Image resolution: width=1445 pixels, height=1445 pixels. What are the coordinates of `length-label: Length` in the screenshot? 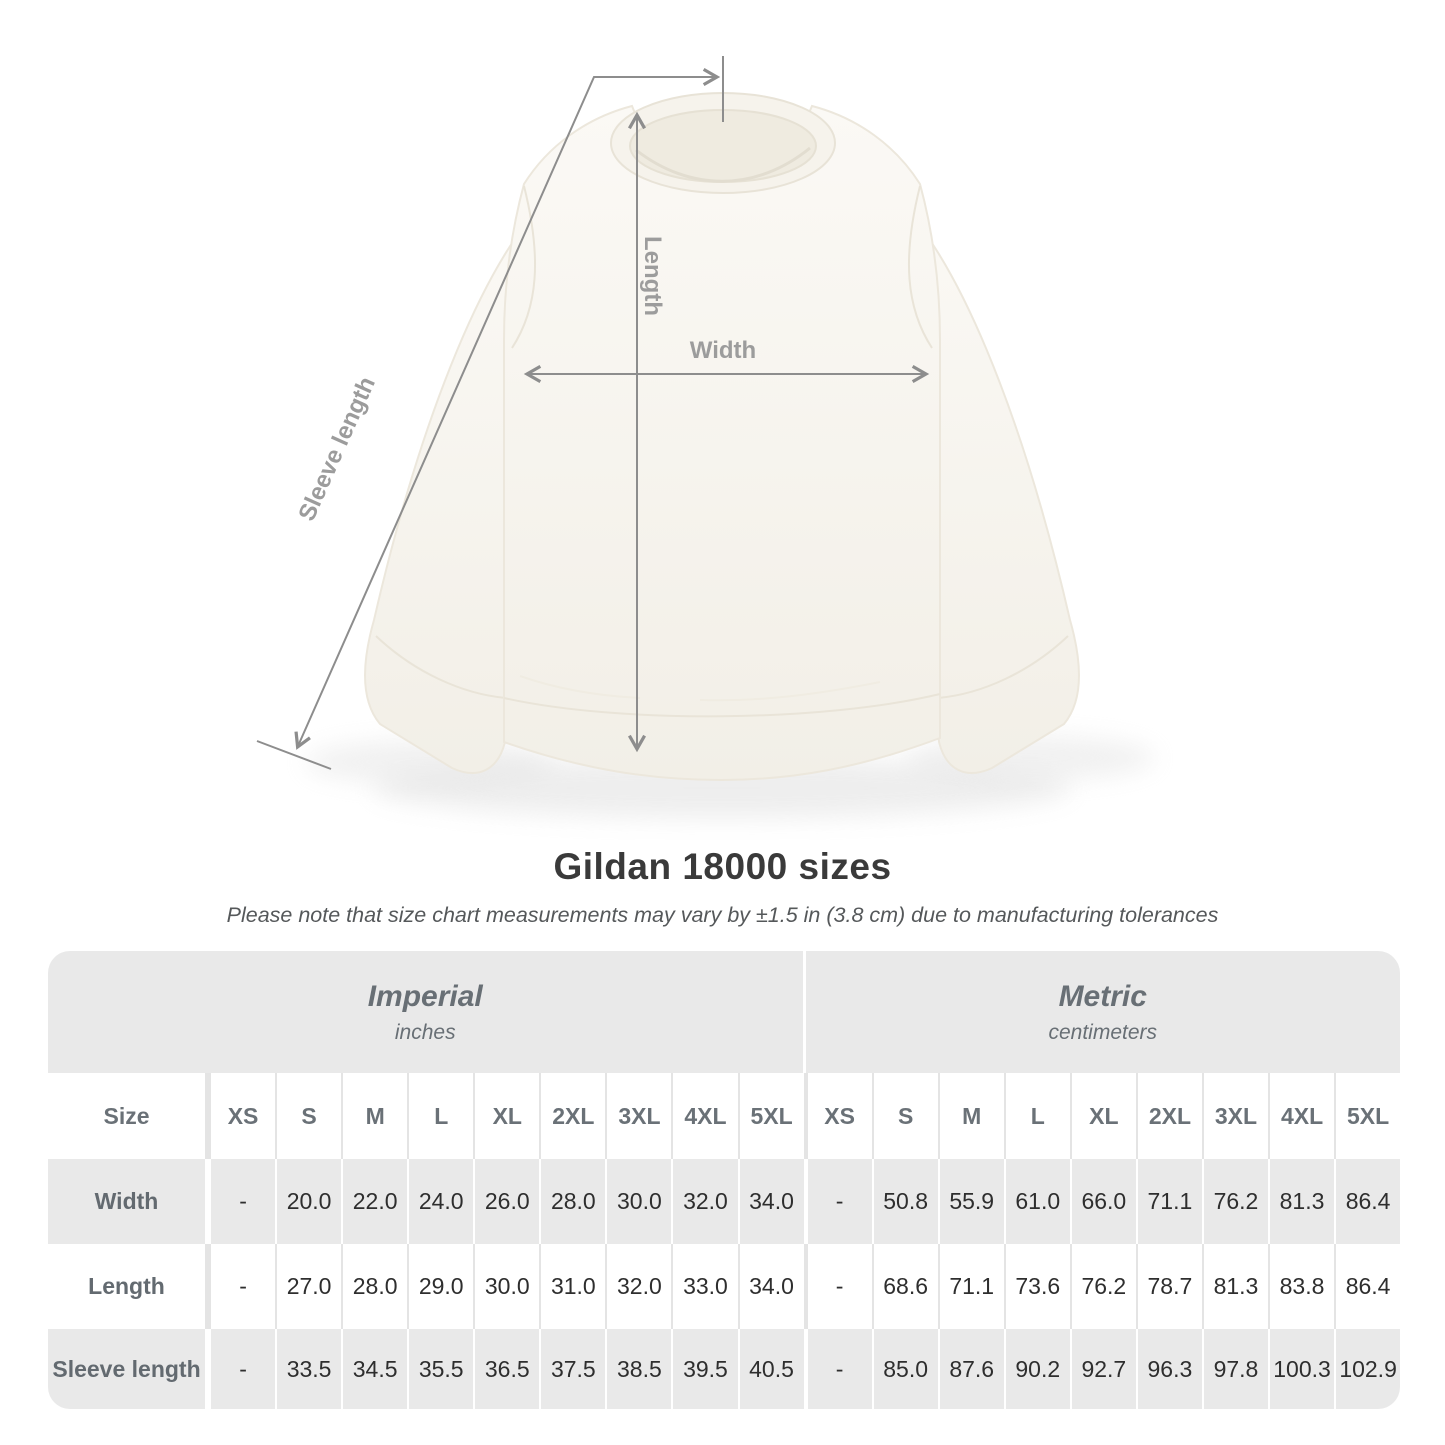 It's located at (652, 276).